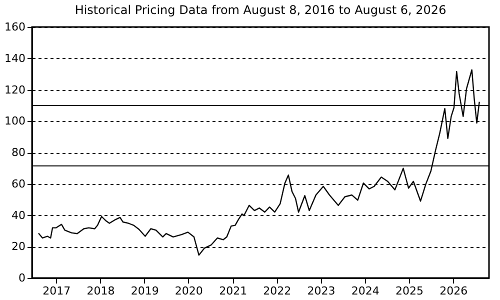  Describe the element at coordinates (19, 183) in the screenshot. I see `y-tick-label: 60` at that location.